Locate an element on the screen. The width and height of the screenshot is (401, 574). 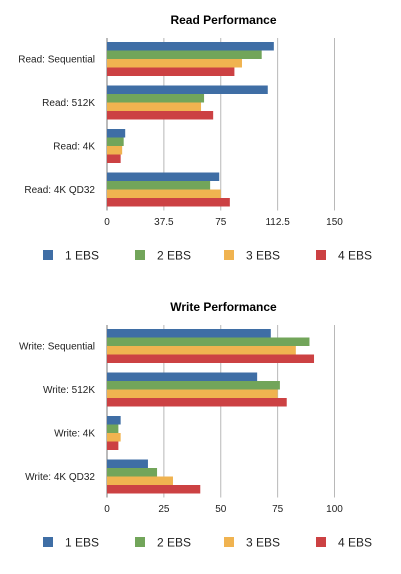
bar-3-ebs-read-512k is located at coordinates (154, 106).